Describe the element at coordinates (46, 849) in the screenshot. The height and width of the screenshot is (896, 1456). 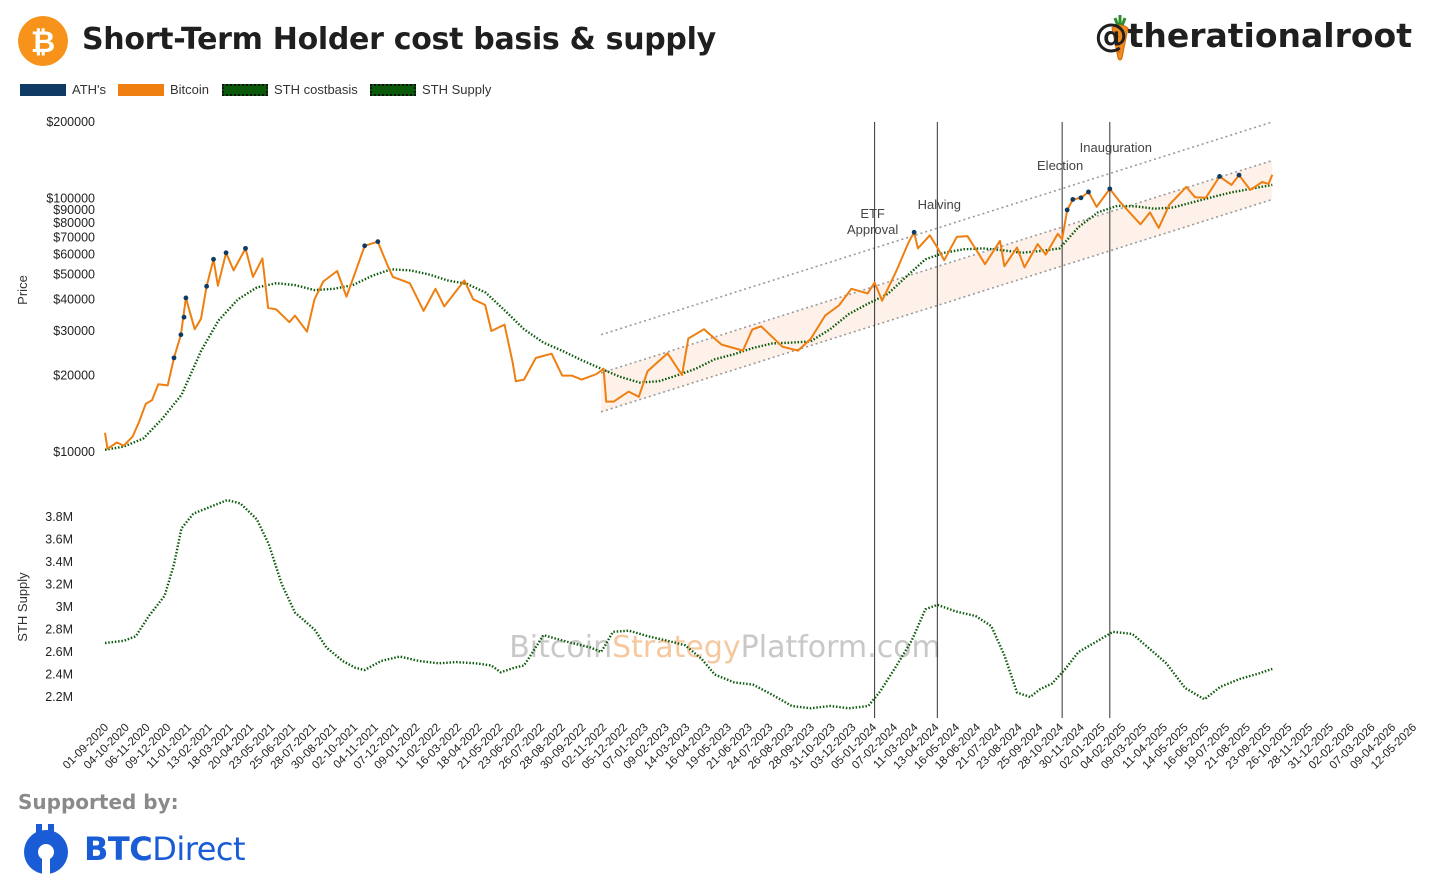
I see `btc-direct-logo-icon` at that location.